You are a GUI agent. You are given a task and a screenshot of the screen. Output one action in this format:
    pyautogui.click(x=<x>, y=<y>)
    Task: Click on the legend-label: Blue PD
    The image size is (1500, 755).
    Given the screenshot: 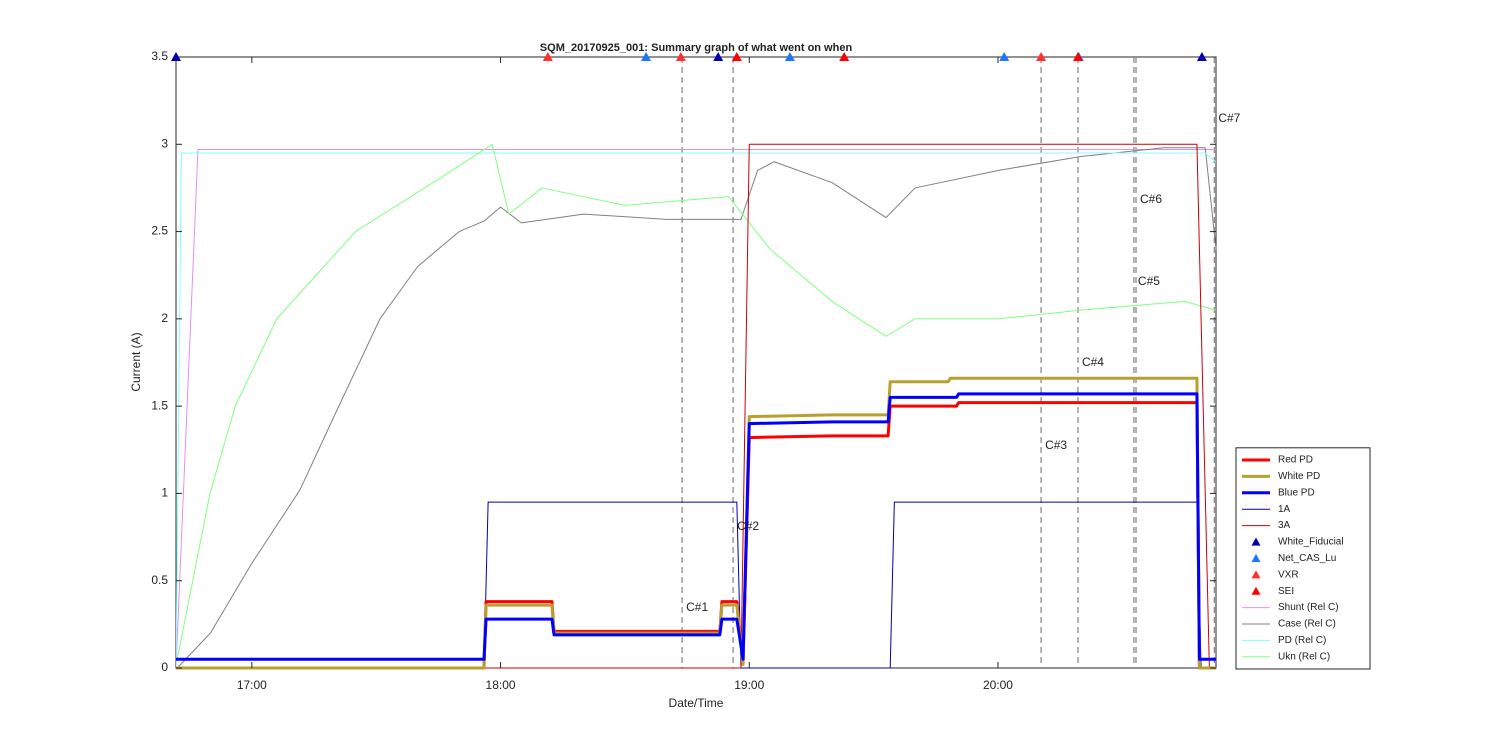 What is the action you would take?
    pyautogui.click(x=1296, y=492)
    